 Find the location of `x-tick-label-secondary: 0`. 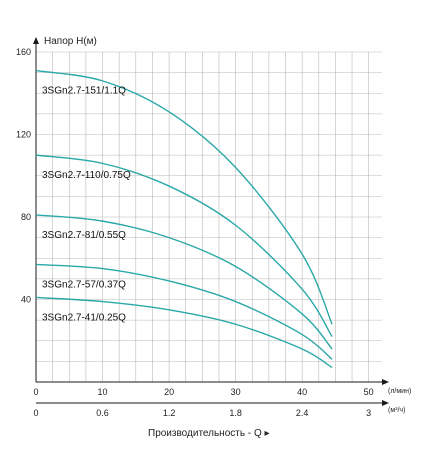

x-tick-label-secondary: 0 is located at coordinates (35, 413).